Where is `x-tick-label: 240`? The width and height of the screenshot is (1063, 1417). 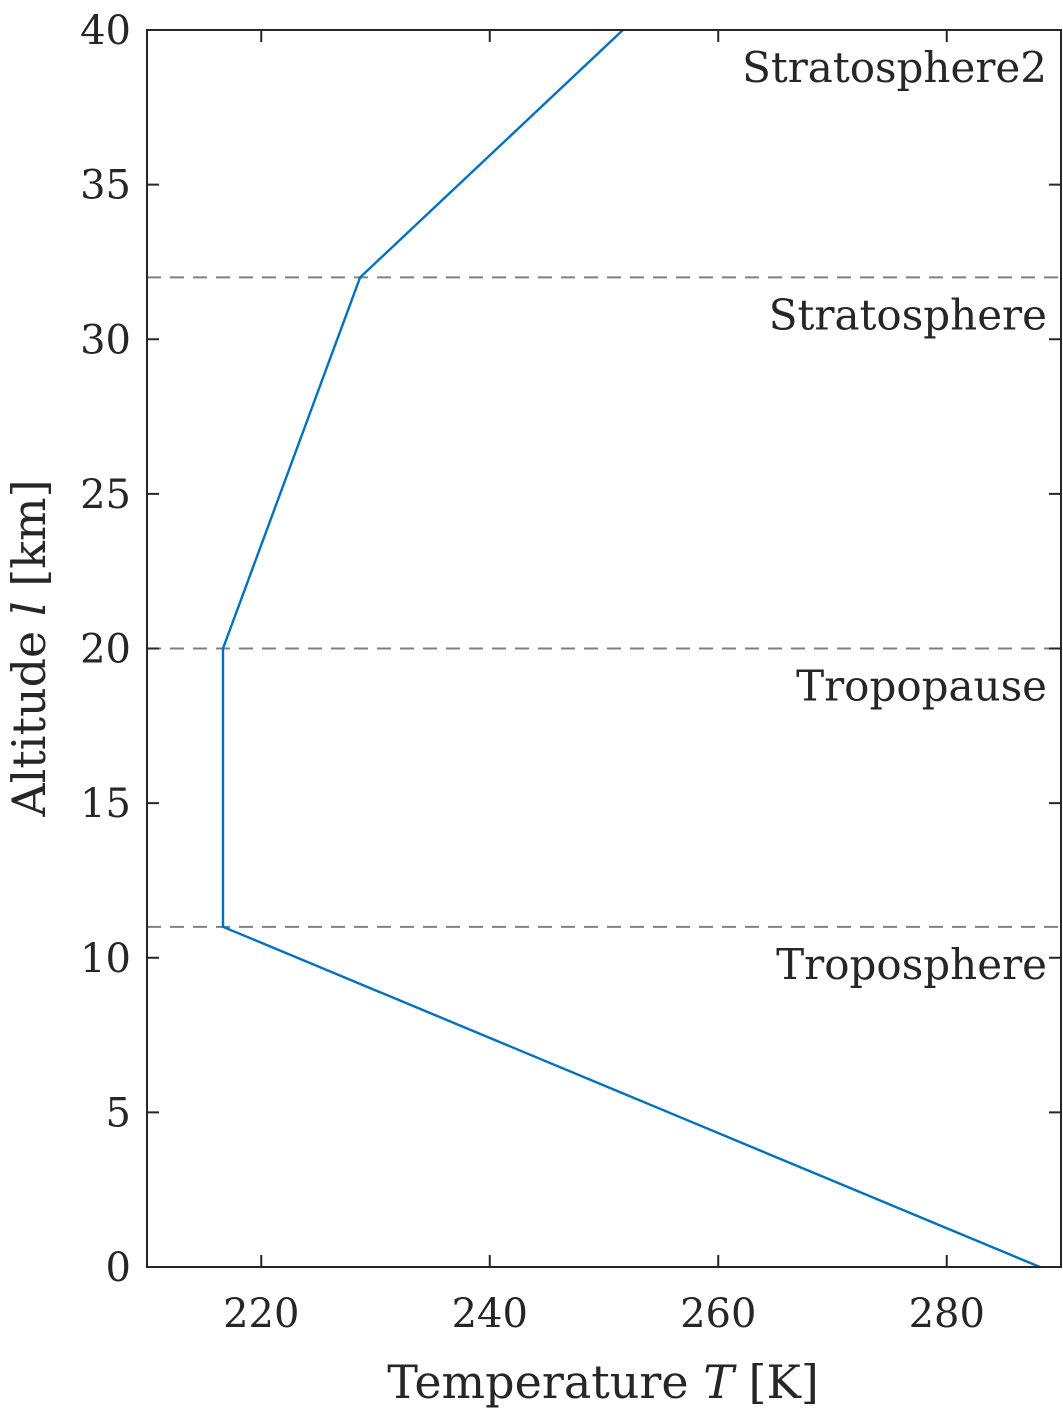
x-tick-label: 240 is located at coordinates (490, 1314).